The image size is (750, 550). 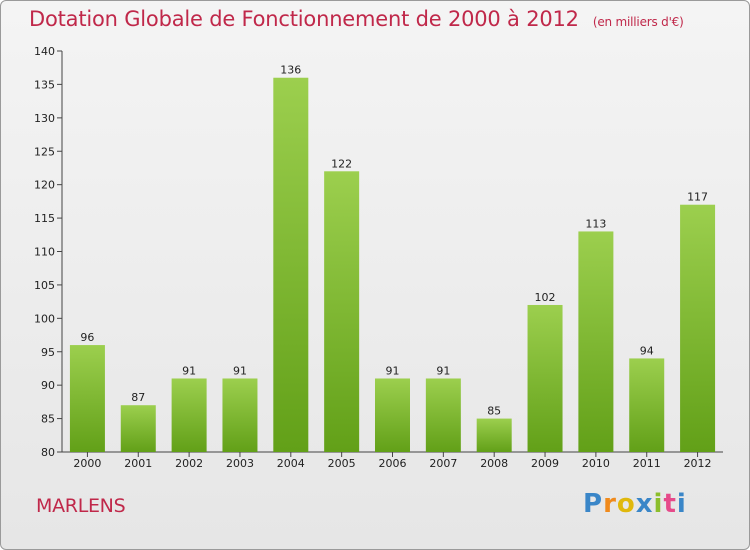 What do you see at coordinates (48, 419) in the screenshot?
I see `y-tick-label: 85` at bounding box center [48, 419].